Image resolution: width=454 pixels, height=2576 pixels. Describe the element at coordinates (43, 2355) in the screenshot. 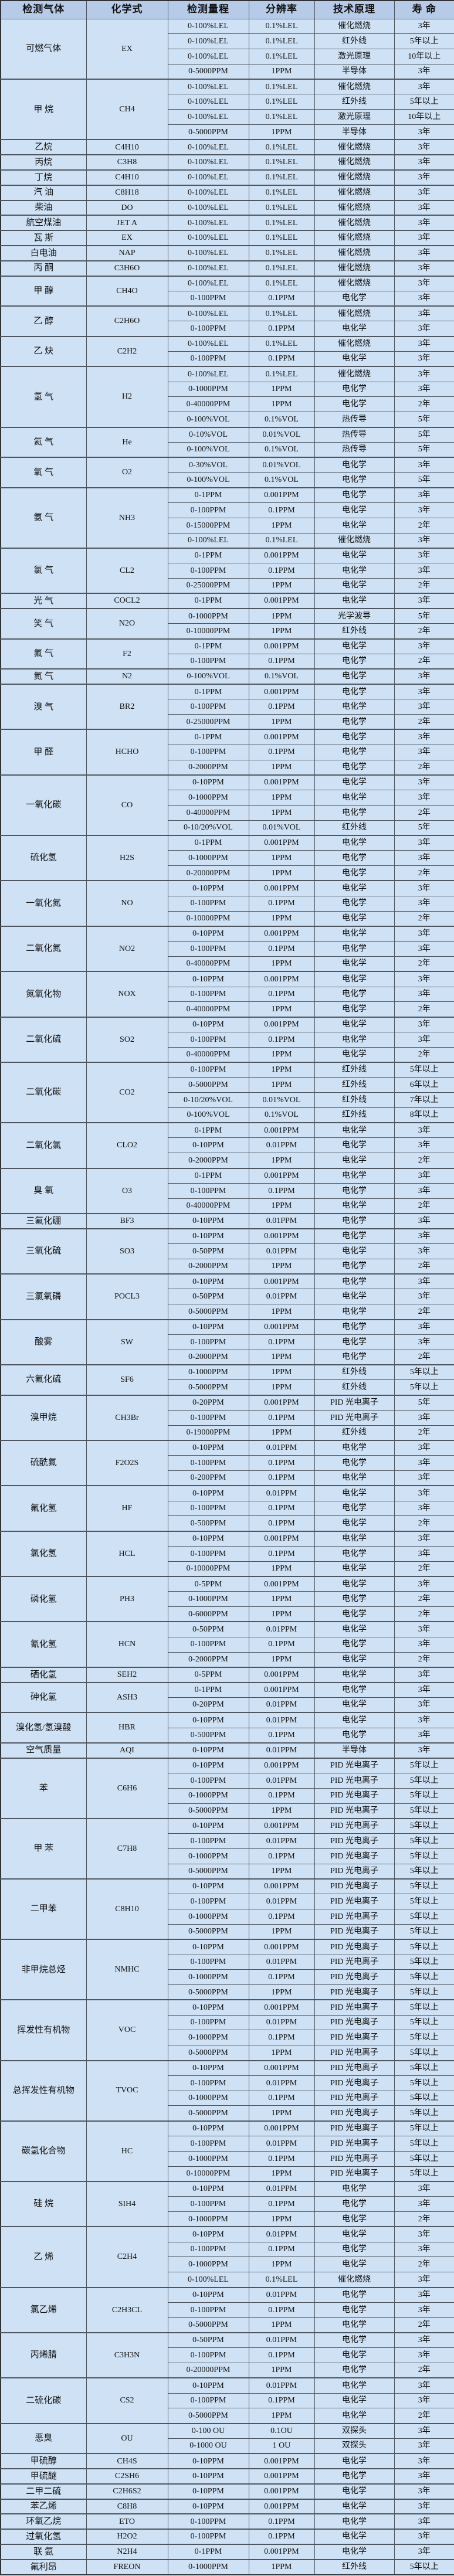

I see `gas-name-cell: 丙烯腈` at that location.